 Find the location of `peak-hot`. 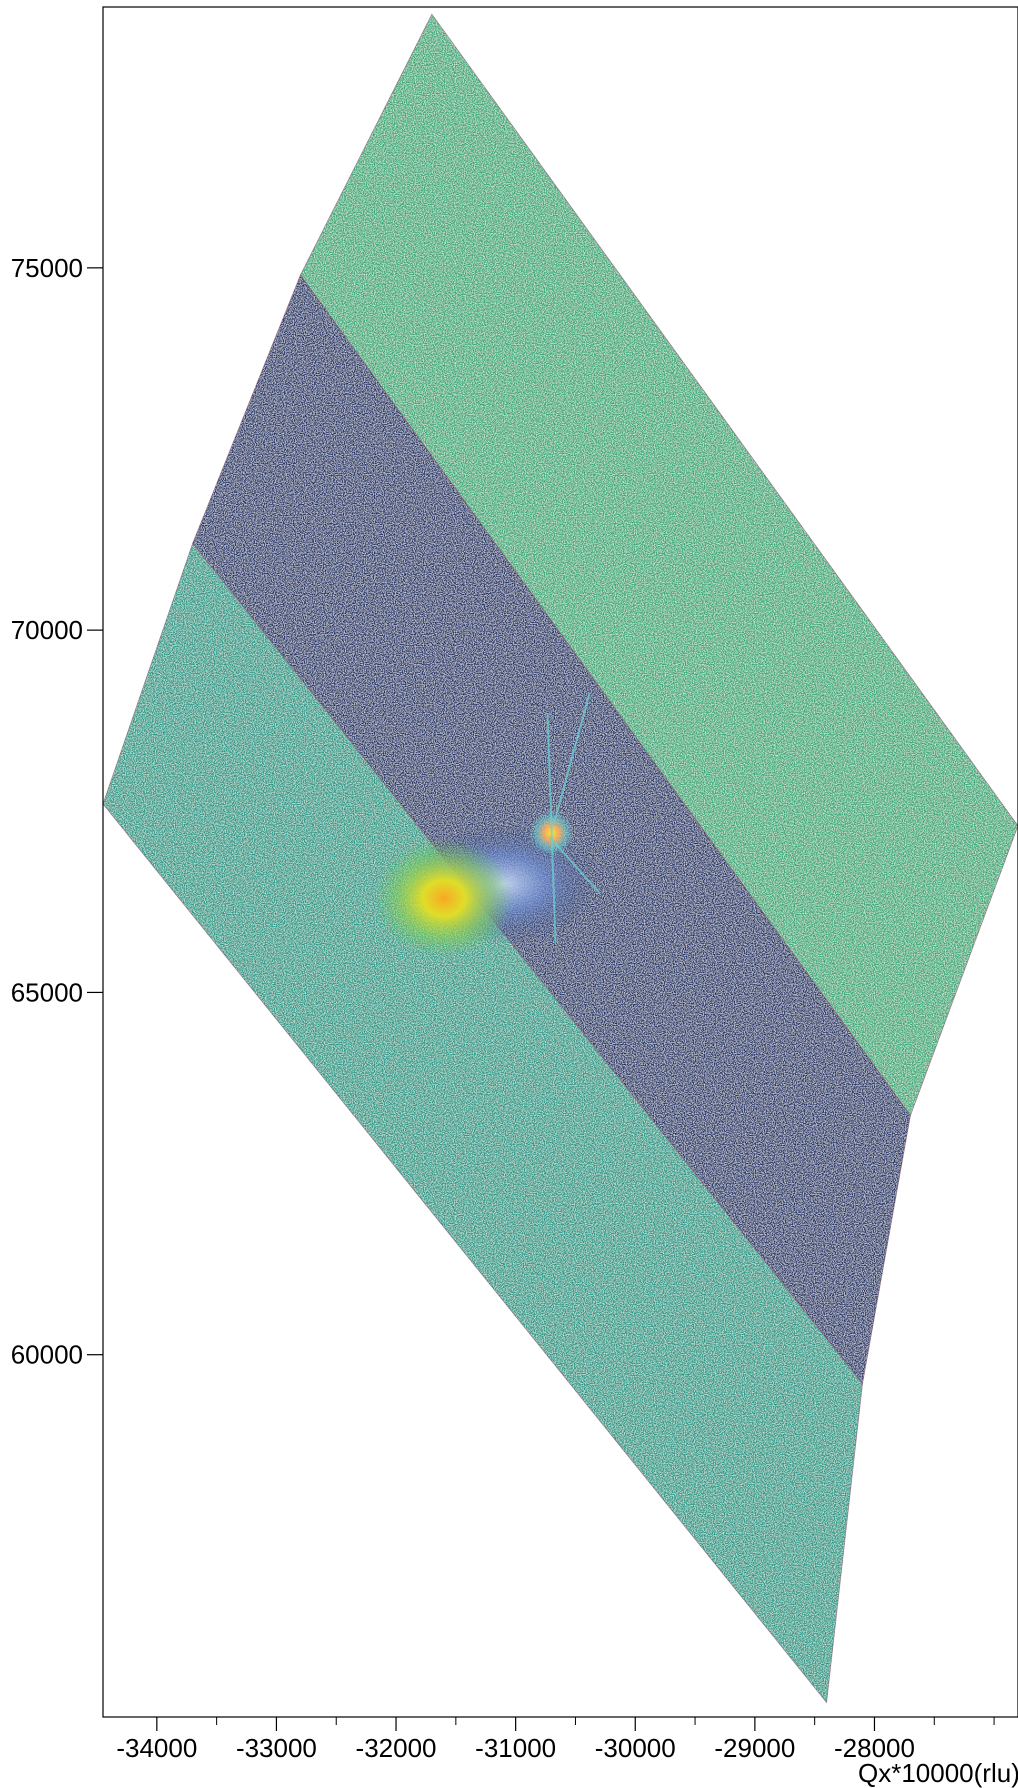

peak-hot is located at coordinates (443, 898).